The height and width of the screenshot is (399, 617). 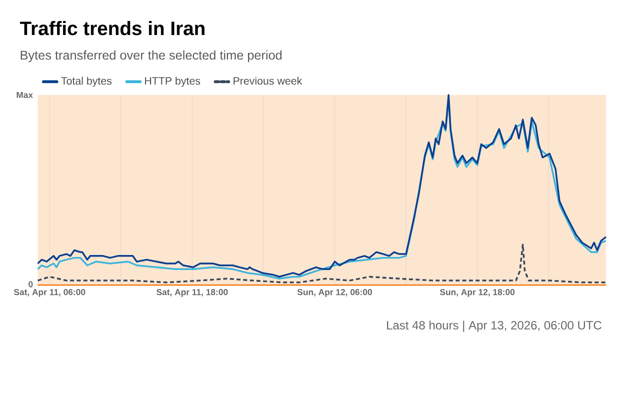 I want to click on x-tick-label: Sat, Apr 11, 18:00, so click(x=192, y=293).